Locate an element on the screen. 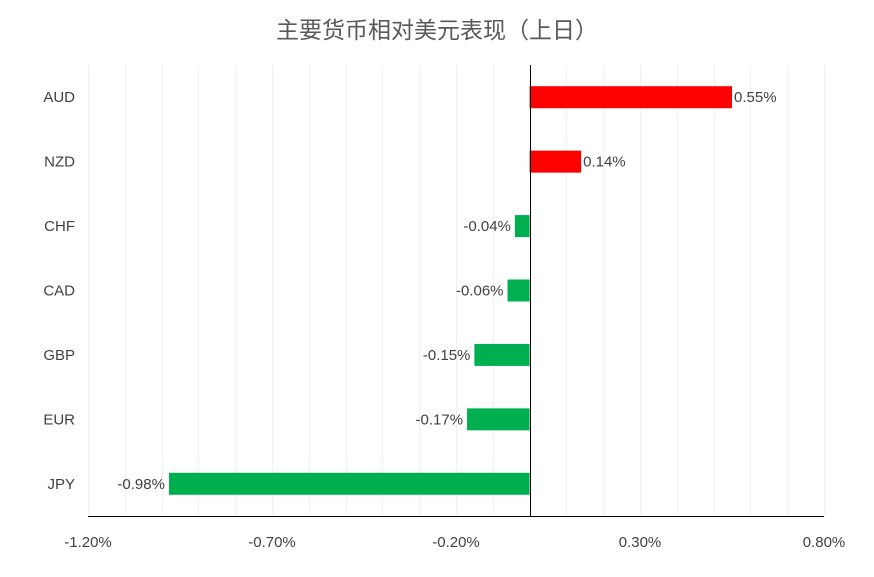  bar-chf is located at coordinates (522, 226).